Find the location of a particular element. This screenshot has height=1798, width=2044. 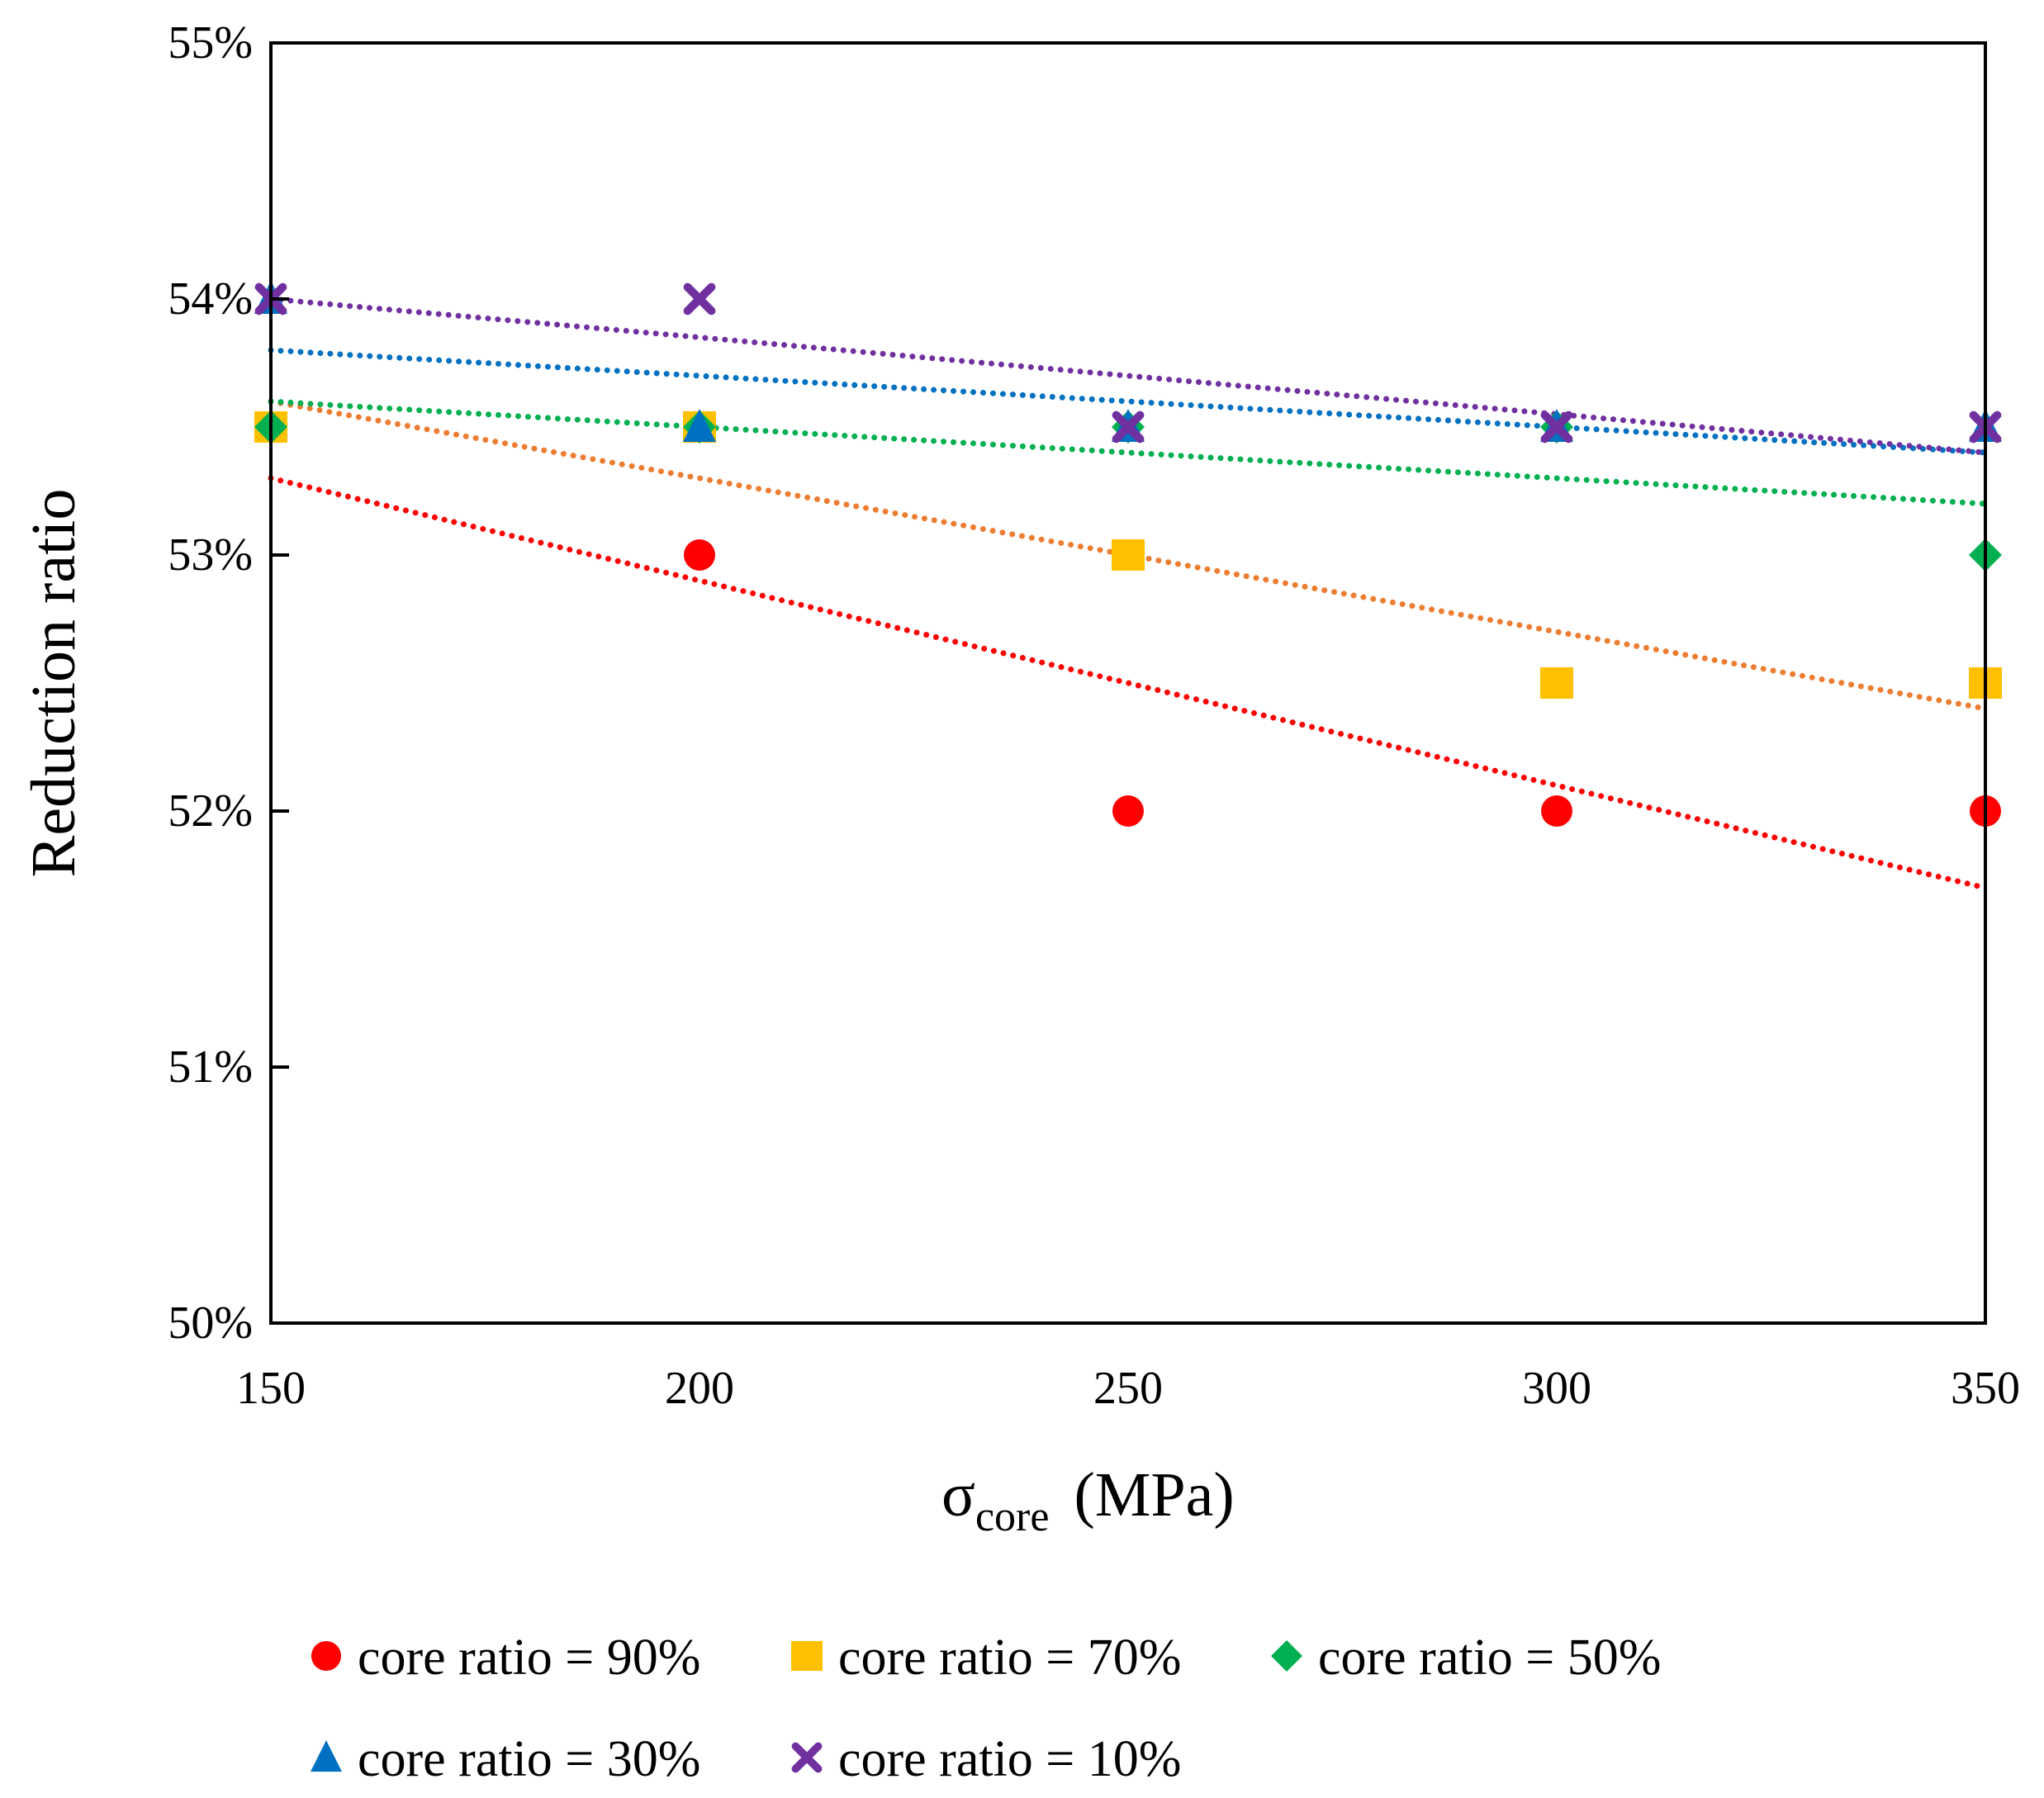

legend-item: core ratio = 10% is located at coordinates (986, 1759).